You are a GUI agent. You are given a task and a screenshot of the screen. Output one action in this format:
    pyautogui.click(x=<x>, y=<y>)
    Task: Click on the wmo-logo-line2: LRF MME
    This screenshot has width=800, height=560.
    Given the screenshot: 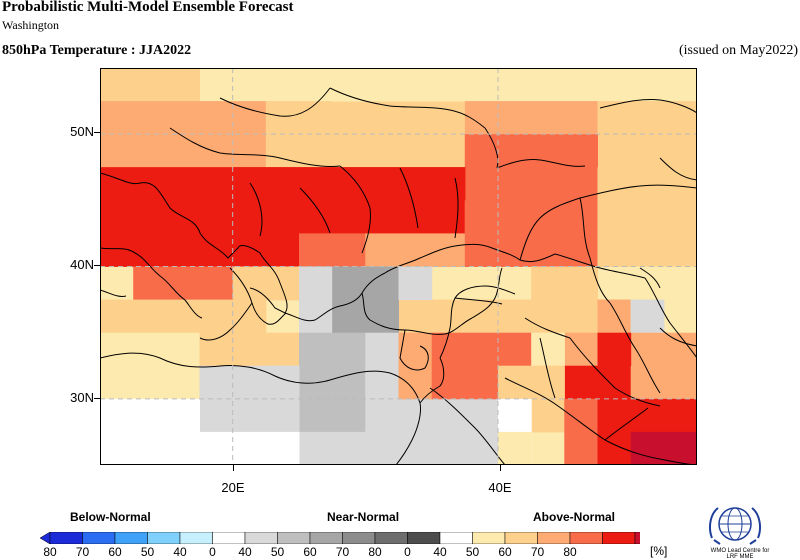 What is the action you would take?
    pyautogui.click(x=740, y=557)
    